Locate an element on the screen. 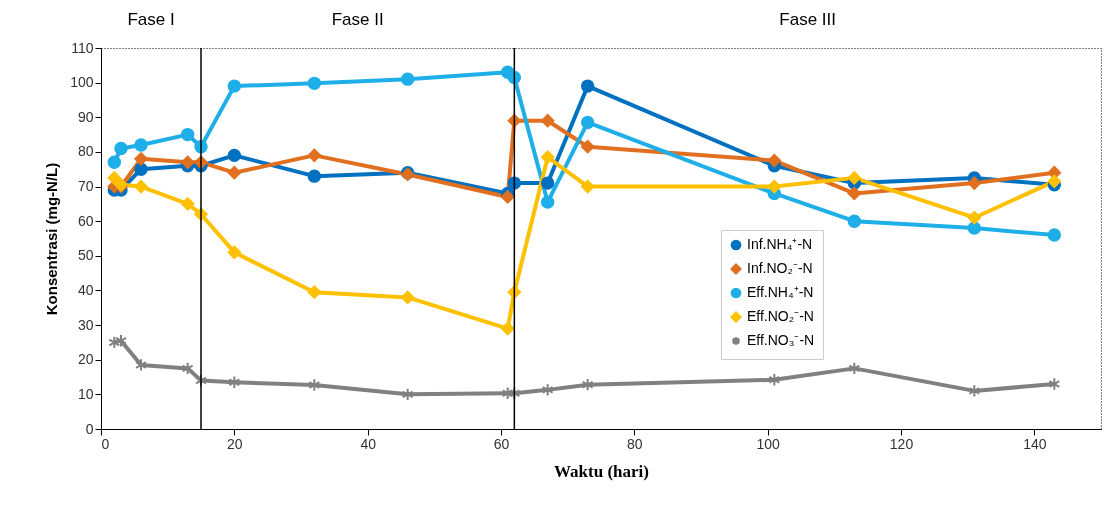 The height and width of the screenshot is (505, 1104). x-tick-label: 80 is located at coordinates (635, 443).